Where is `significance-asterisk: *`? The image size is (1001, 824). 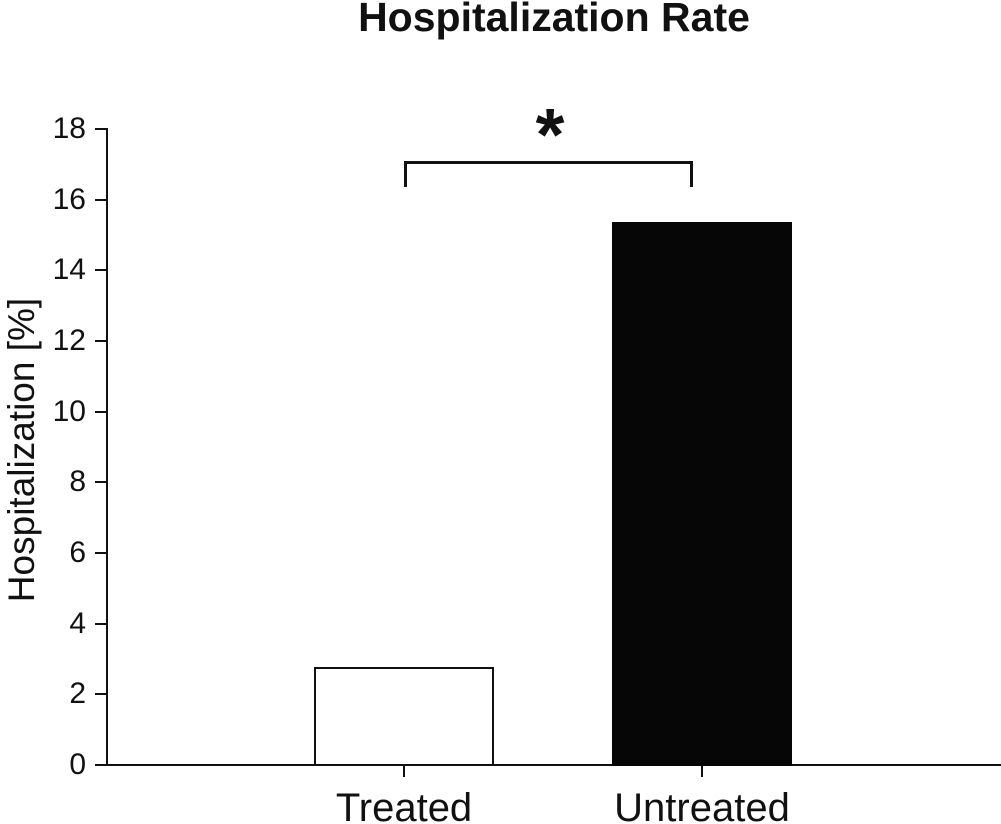 significance-asterisk: * is located at coordinates (550, 134).